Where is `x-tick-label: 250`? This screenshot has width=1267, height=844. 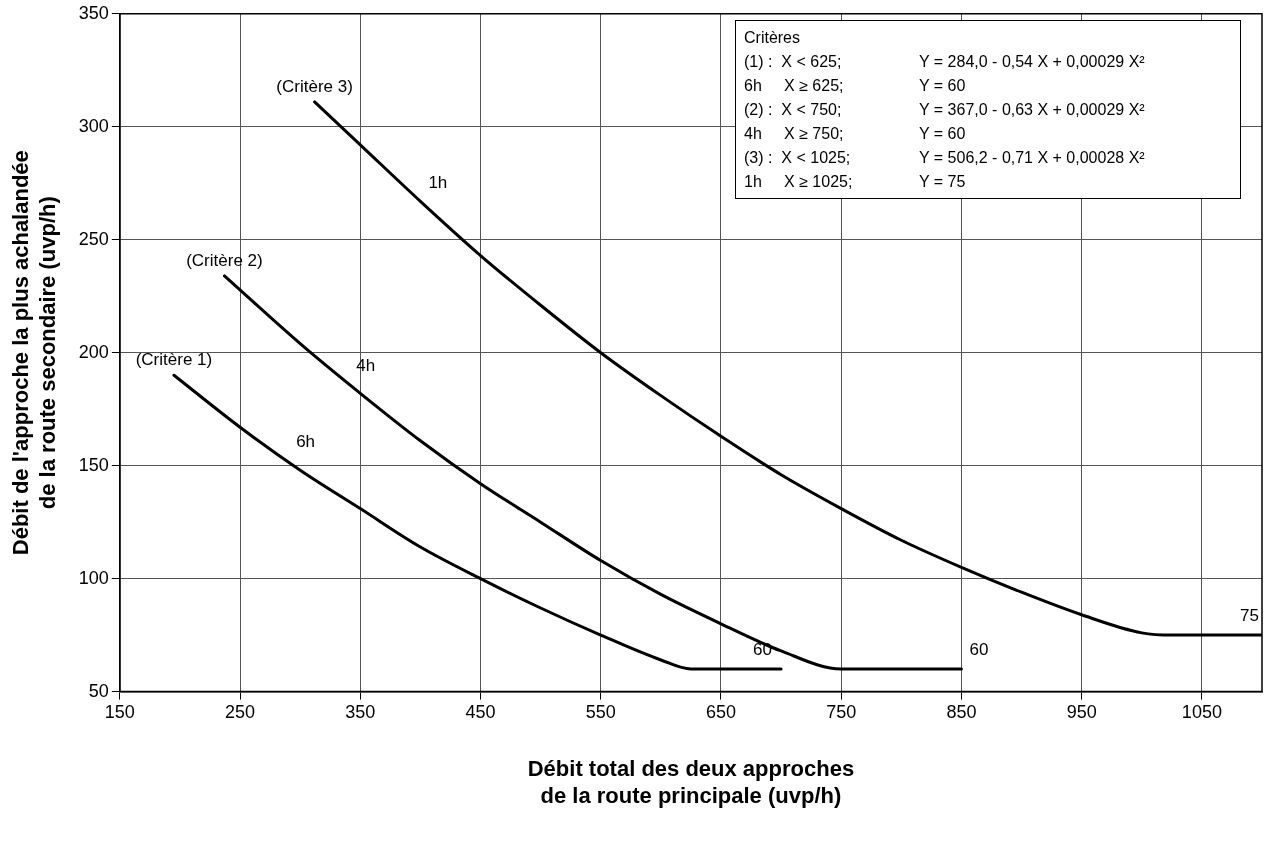
x-tick-label: 250 is located at coordinates (240, 712).